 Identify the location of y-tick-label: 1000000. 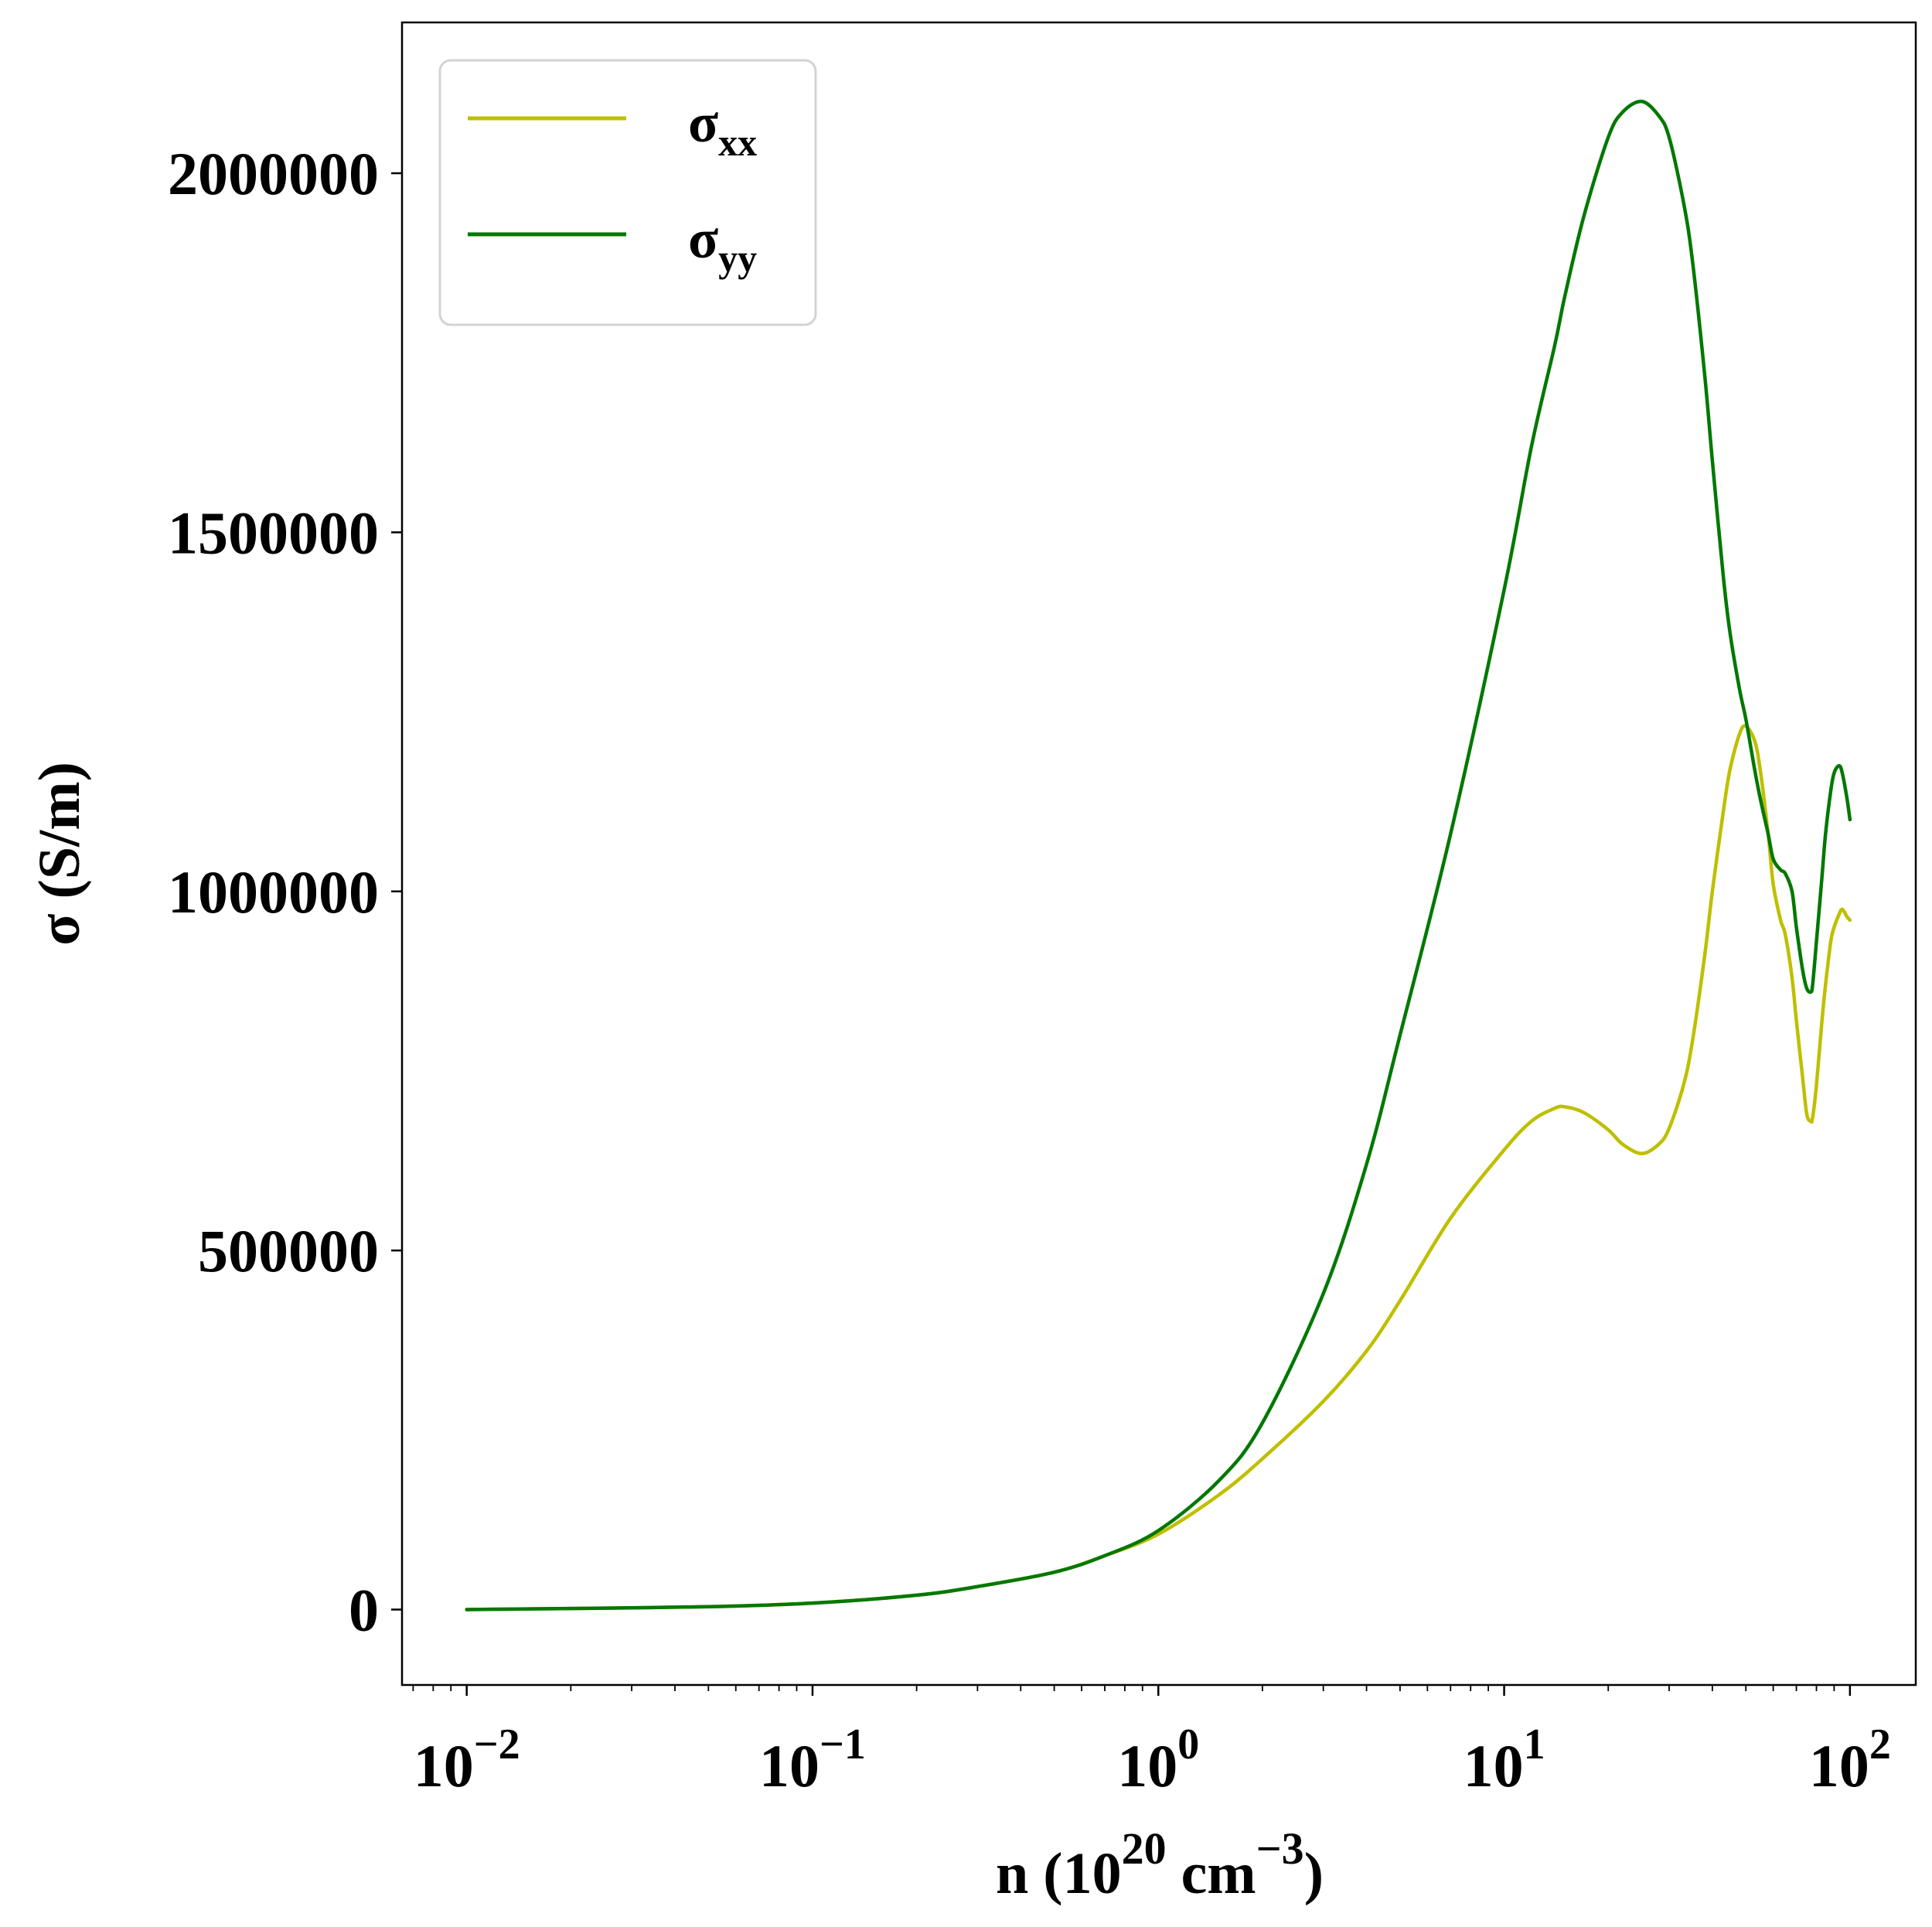
(273, 892).